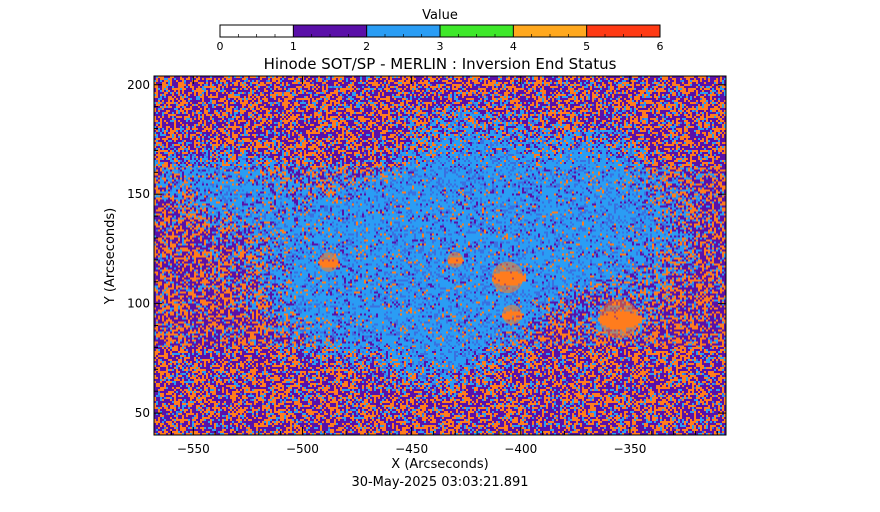 Image resolution: width=880 pixels, height=512 pixels. What do you see at coordinates (629, 449) in the screenshot?
I see `x-tick-label: −350` at bounding box center [629, 449].